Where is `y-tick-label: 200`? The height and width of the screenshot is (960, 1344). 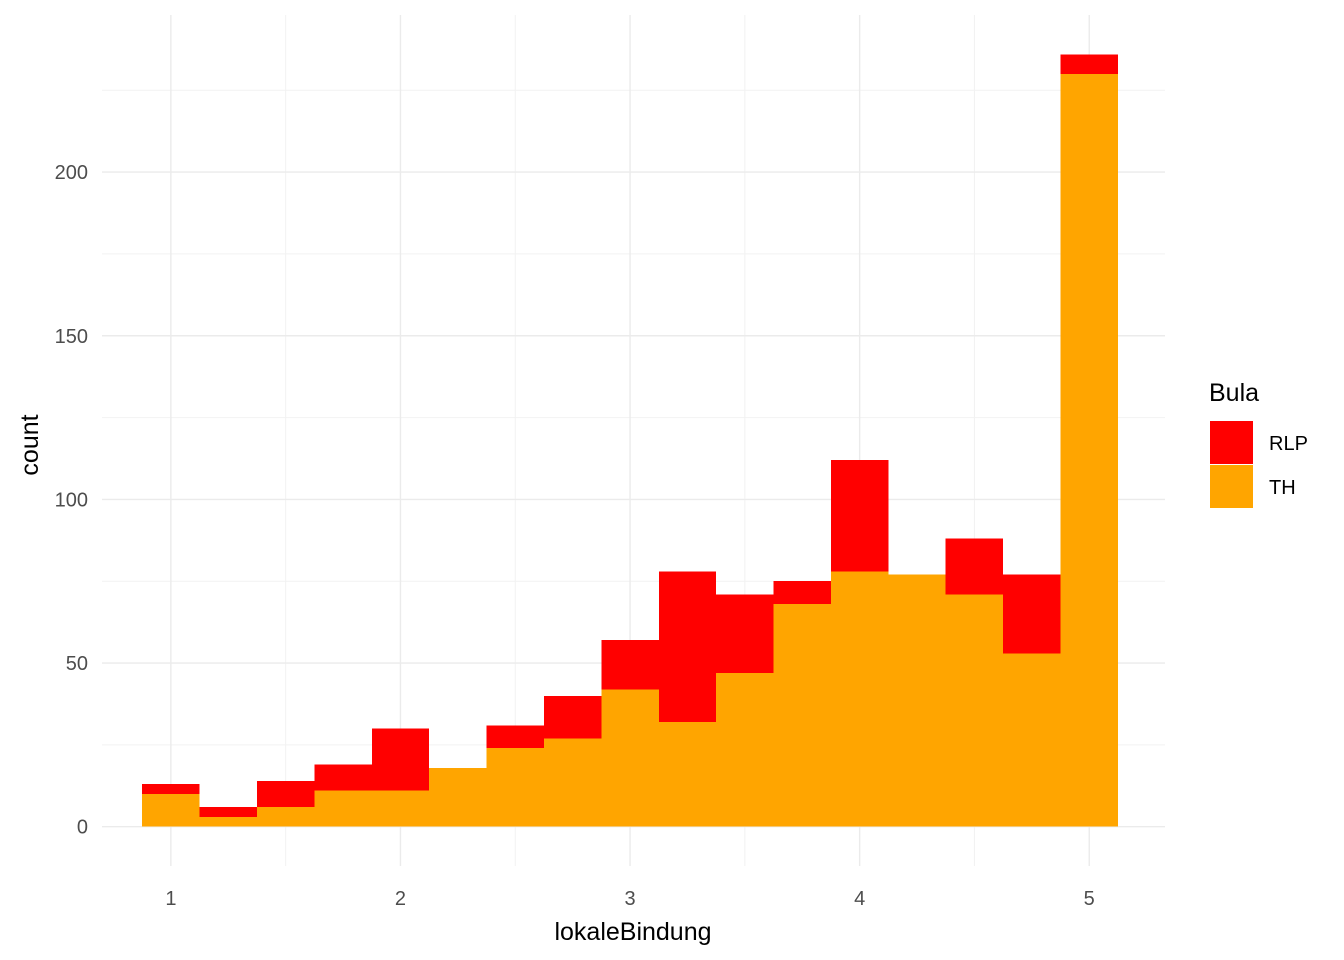 y-tick-label: 200 is located at coordinates (71, 173).